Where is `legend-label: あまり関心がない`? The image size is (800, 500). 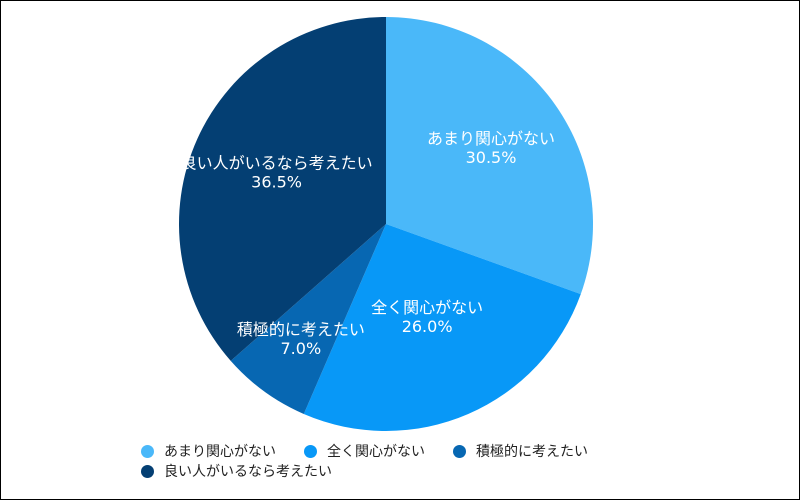 legend-label: あまり関心がない is located at coordinates (220, 452).